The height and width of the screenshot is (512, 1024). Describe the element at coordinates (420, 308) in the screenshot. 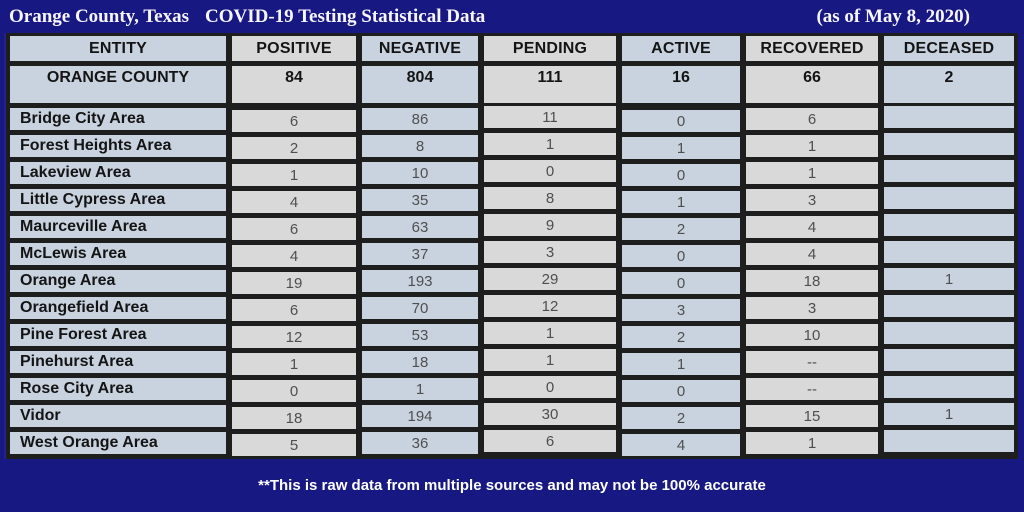

I see `value-cell: 70` at that location.